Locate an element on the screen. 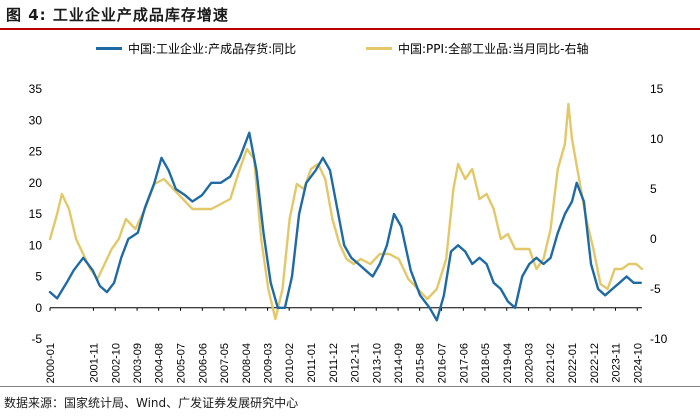 The image size is (700, 416). left-axis-tick-label: 35 is located at coordinates (36, 89).